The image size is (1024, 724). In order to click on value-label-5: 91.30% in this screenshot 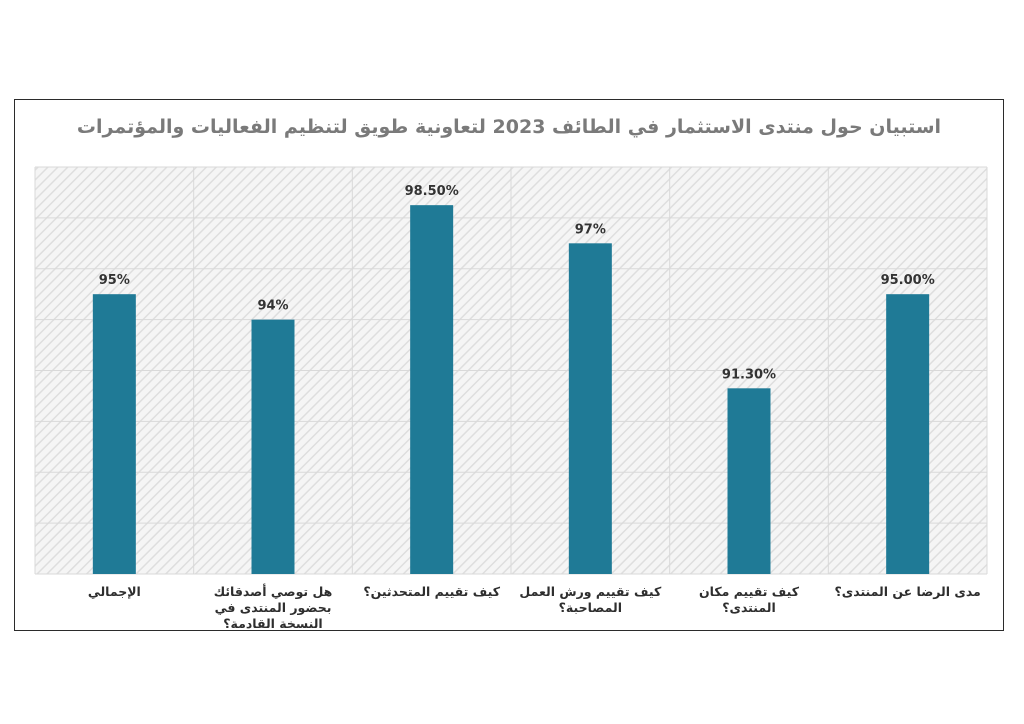, I will do `click(749, 374)`.